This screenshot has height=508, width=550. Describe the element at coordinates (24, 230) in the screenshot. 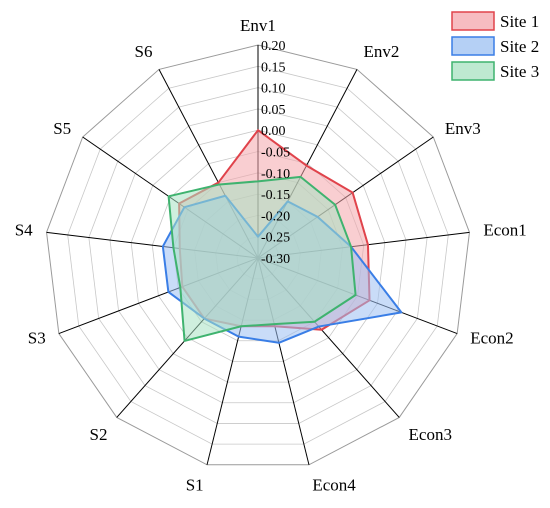

I see `axis-label-s4: S4` at that location.